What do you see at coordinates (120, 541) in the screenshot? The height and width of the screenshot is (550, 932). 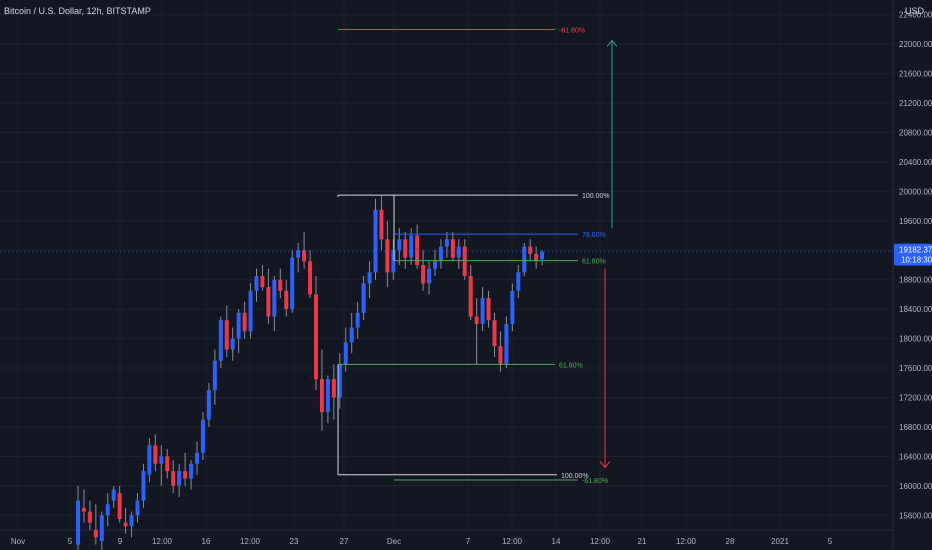 I see `x-tick-label: 9` at bounding box center [120, 541].